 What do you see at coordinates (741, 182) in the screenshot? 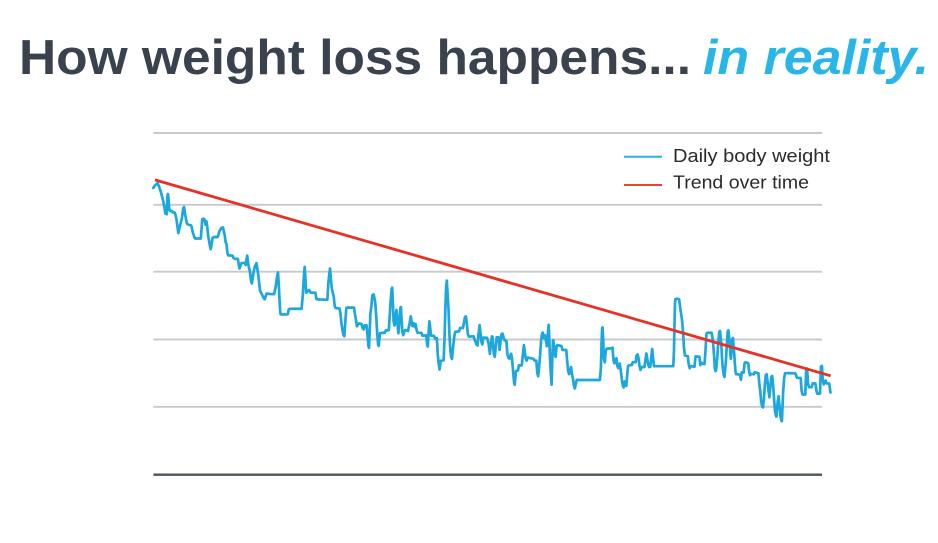
I see `svg-text: Trend over time` at bounding box center [741, 182].